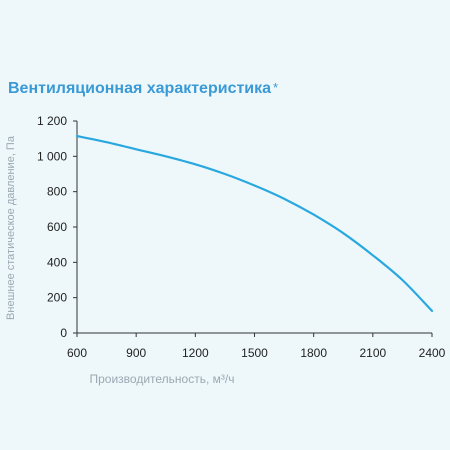 The image size is (450, 450). Describe the element at coordinates (57, 192) in the screenshot. I see `y-tick-label: 800` at that location.